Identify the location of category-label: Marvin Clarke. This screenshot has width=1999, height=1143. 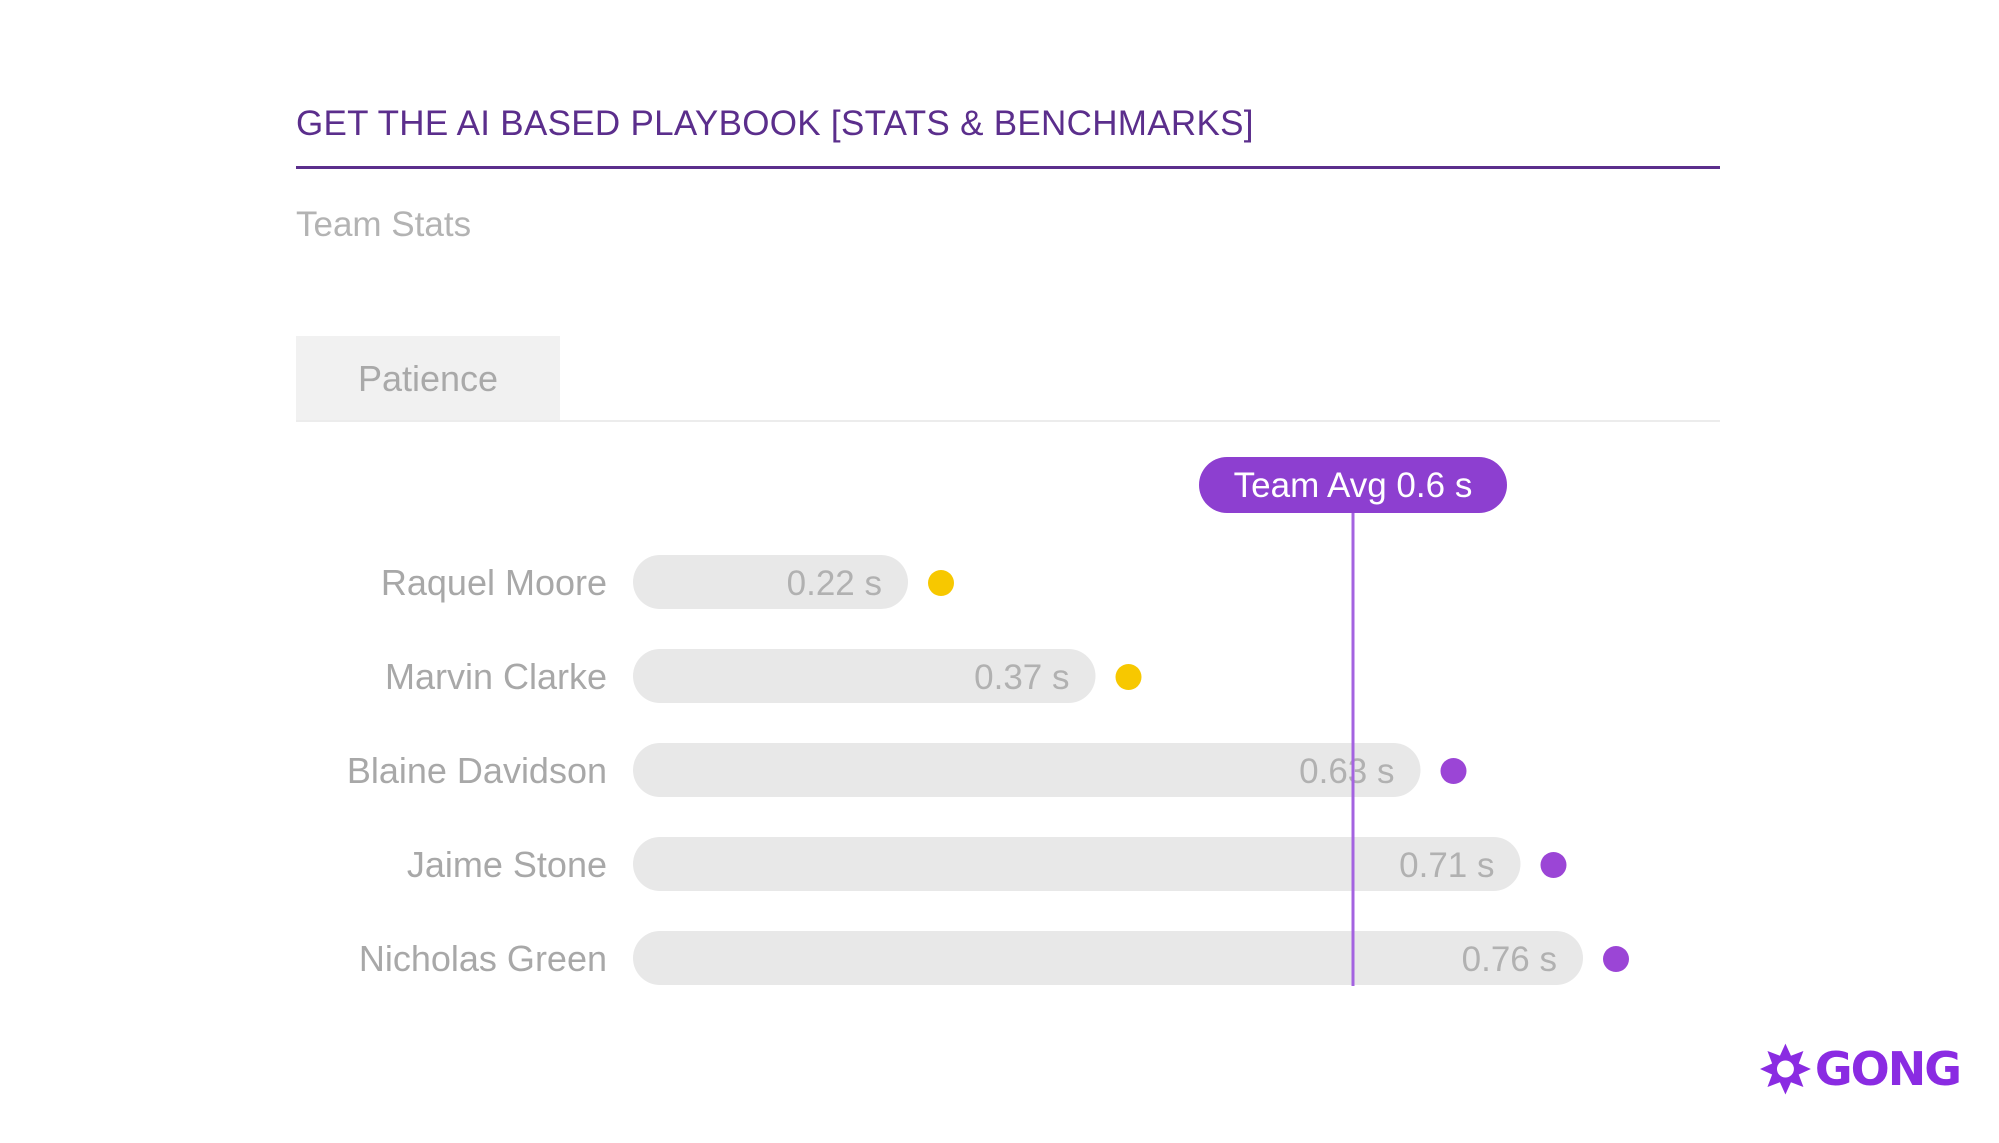
(496, 676).